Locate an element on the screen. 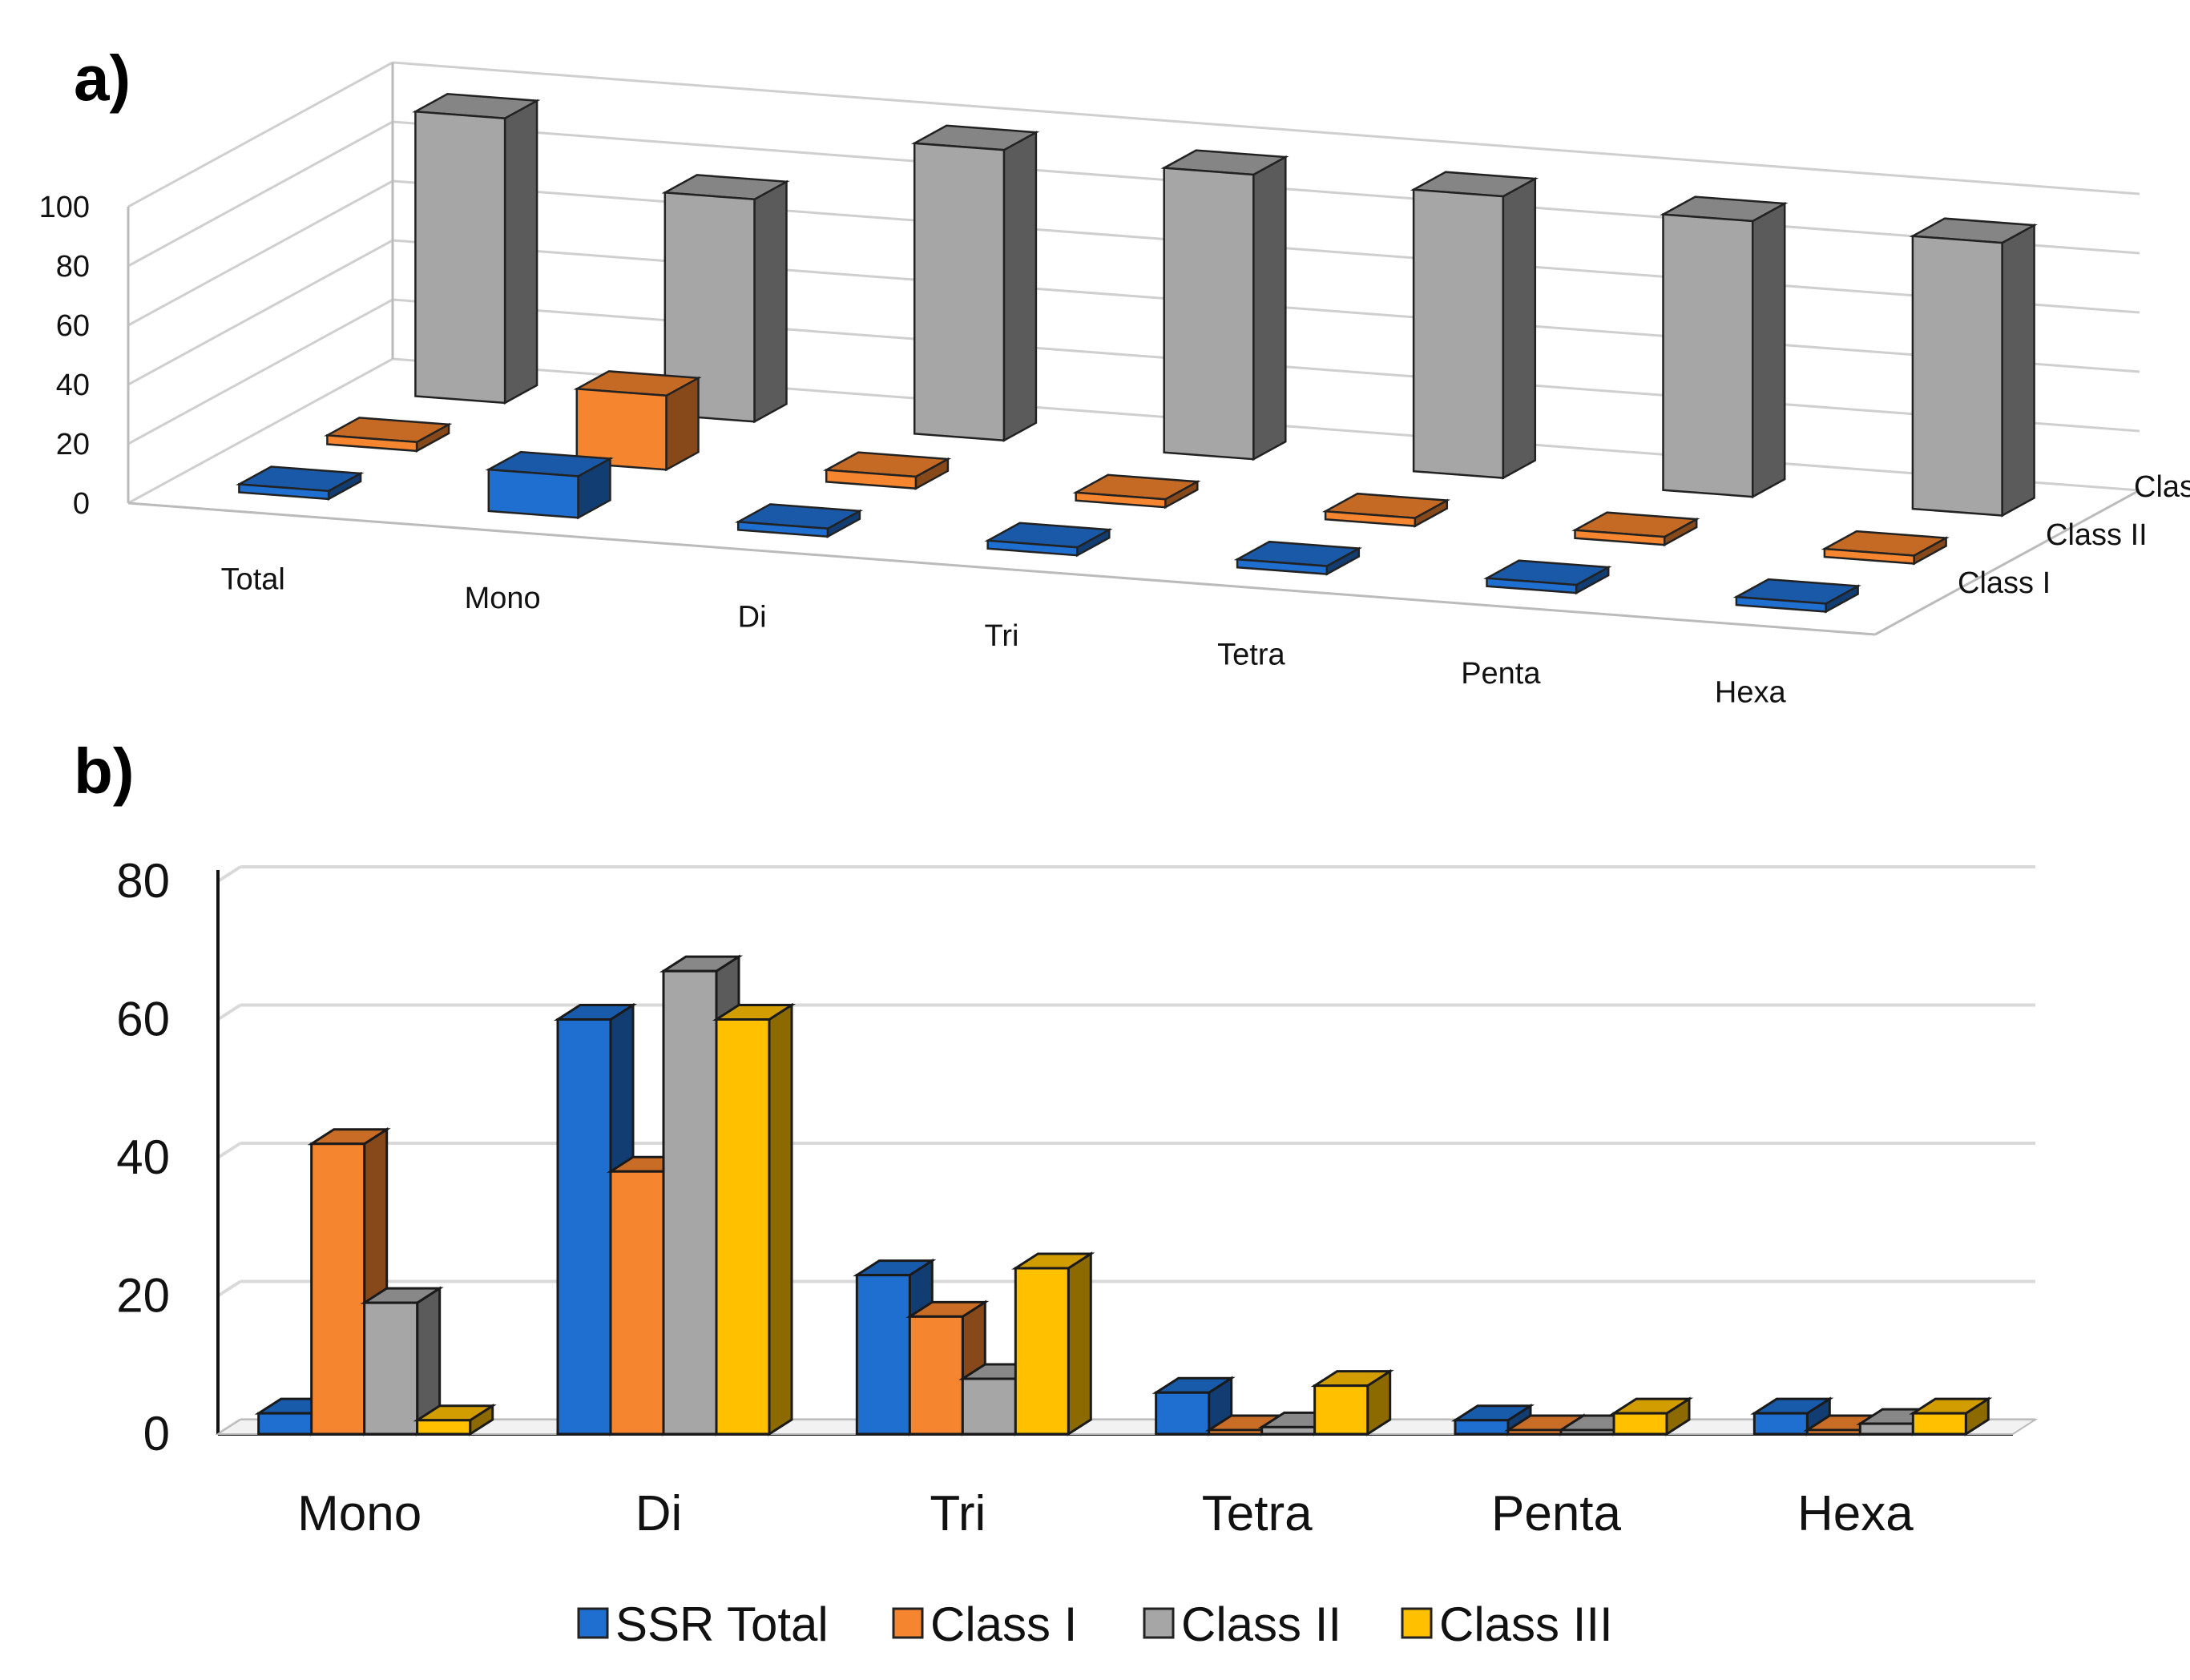 Image resolution: width=2190 pixels, height=1680 pixels. chart-a-depth-label: Class II is located at coordinates (2097, 535).